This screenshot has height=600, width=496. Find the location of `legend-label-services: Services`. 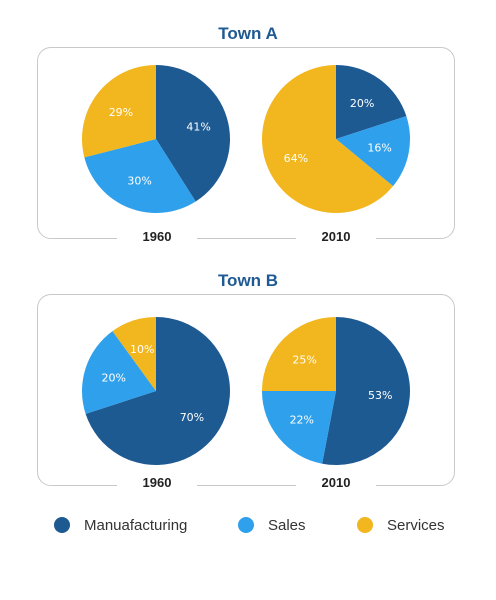

legend-label-services: Services is located at coordinates (416, 525).